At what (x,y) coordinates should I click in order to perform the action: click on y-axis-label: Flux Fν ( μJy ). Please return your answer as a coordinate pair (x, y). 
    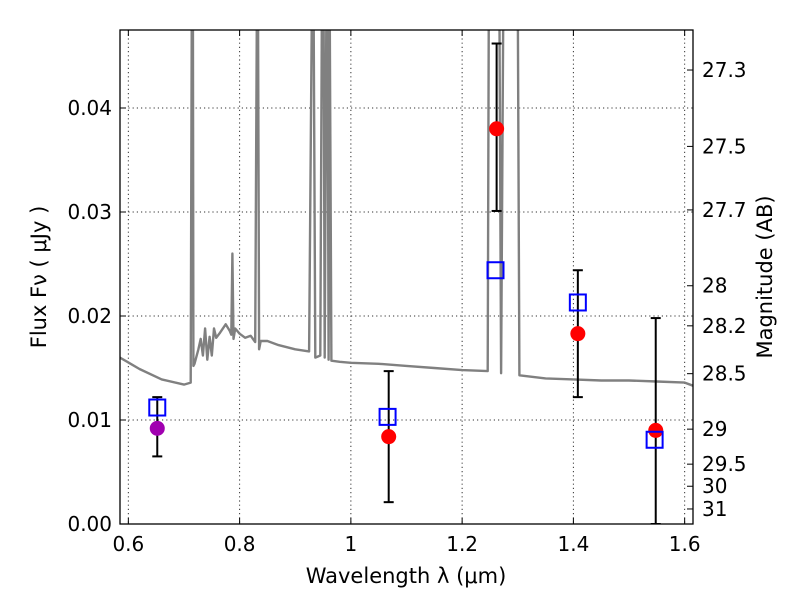
    Looking at the image, I should click on (39, 277).